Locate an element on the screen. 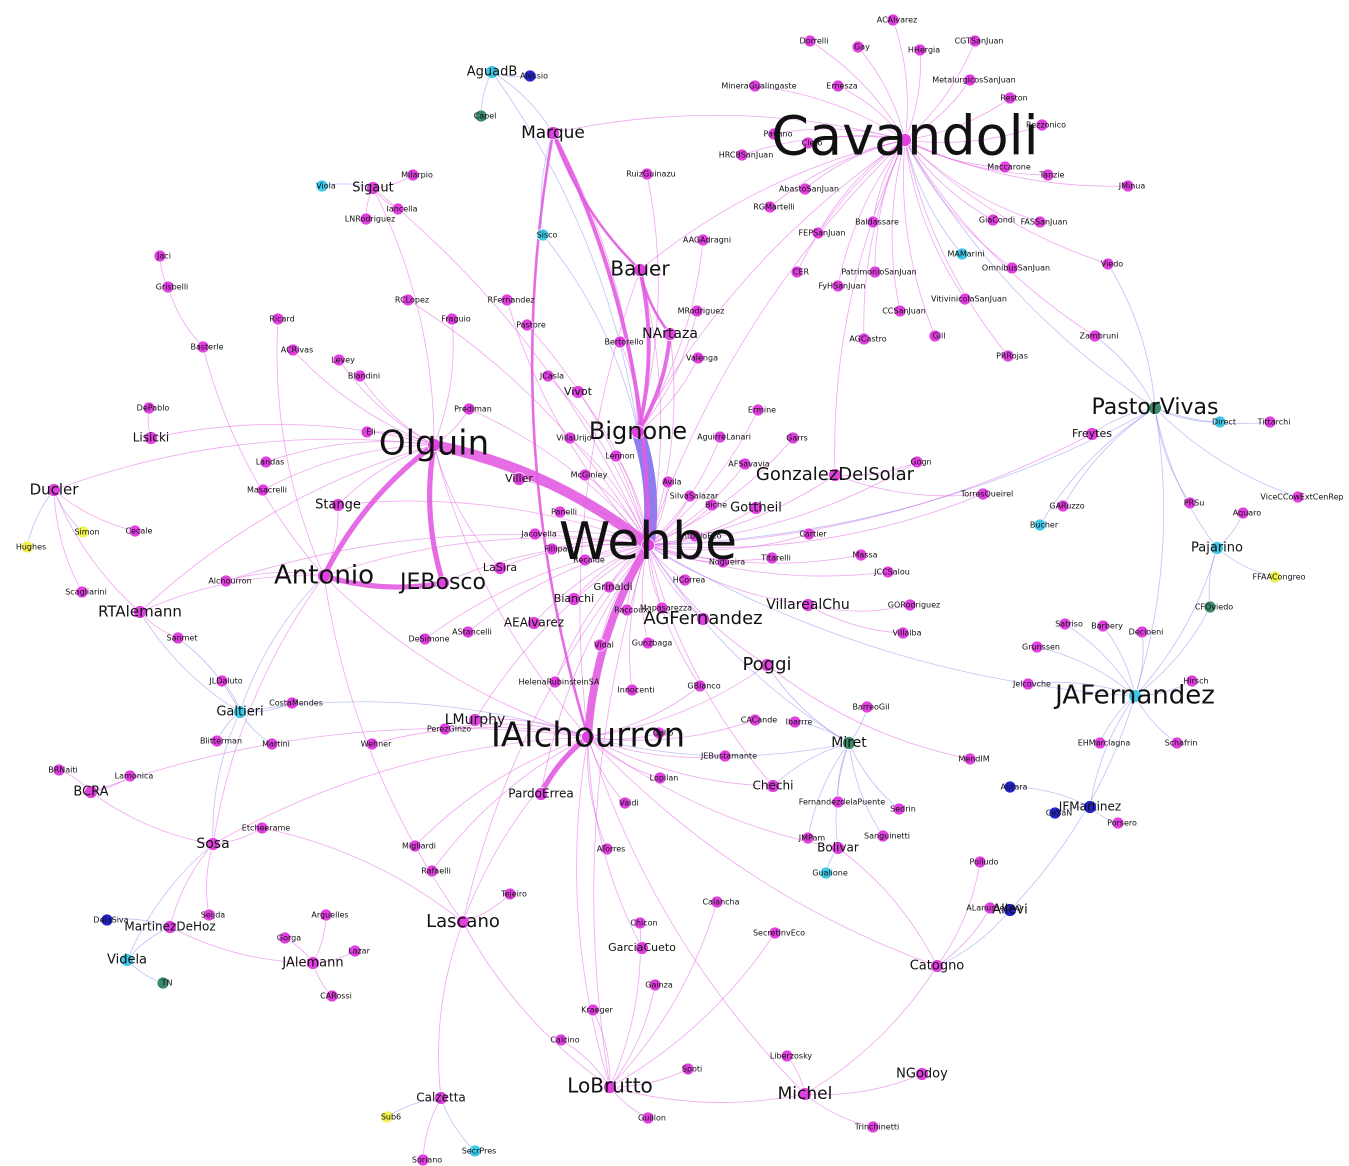 Image resolution: width=1349 pixels, height=1166 pixels. node-label: ATorres is located at coordinates (611, 849).